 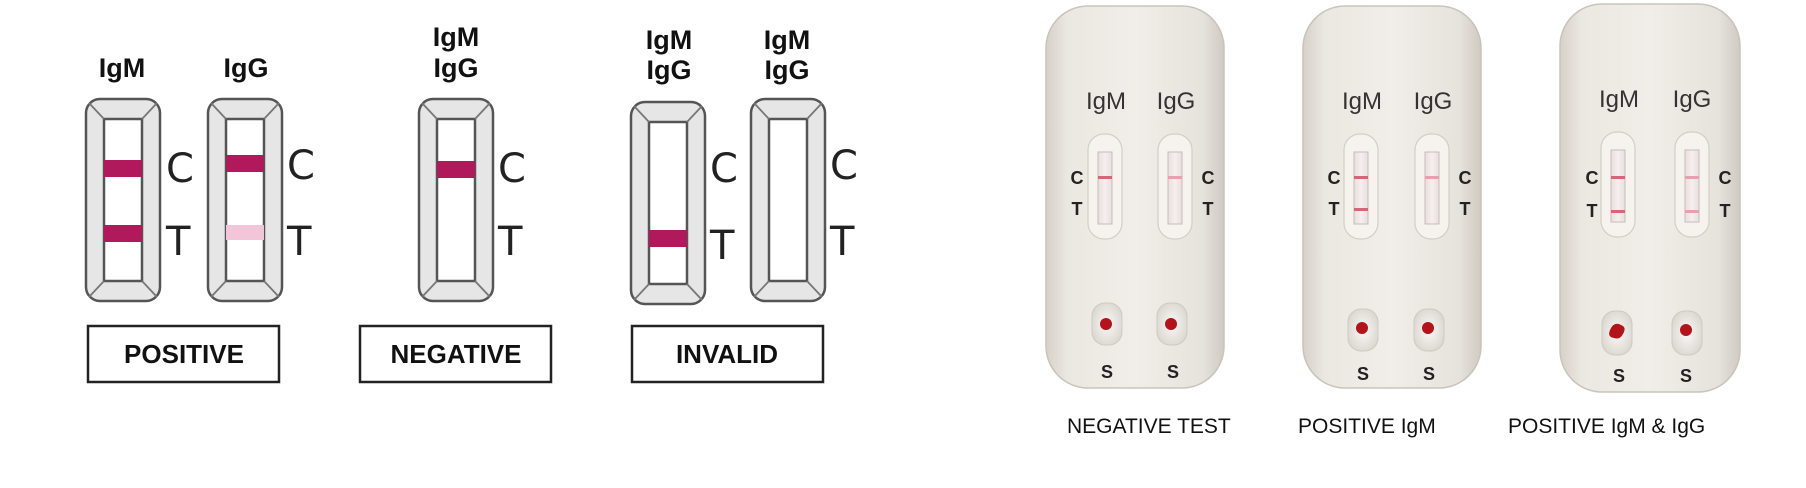 I want to click on igg-strip, so click(x=245, y=200).